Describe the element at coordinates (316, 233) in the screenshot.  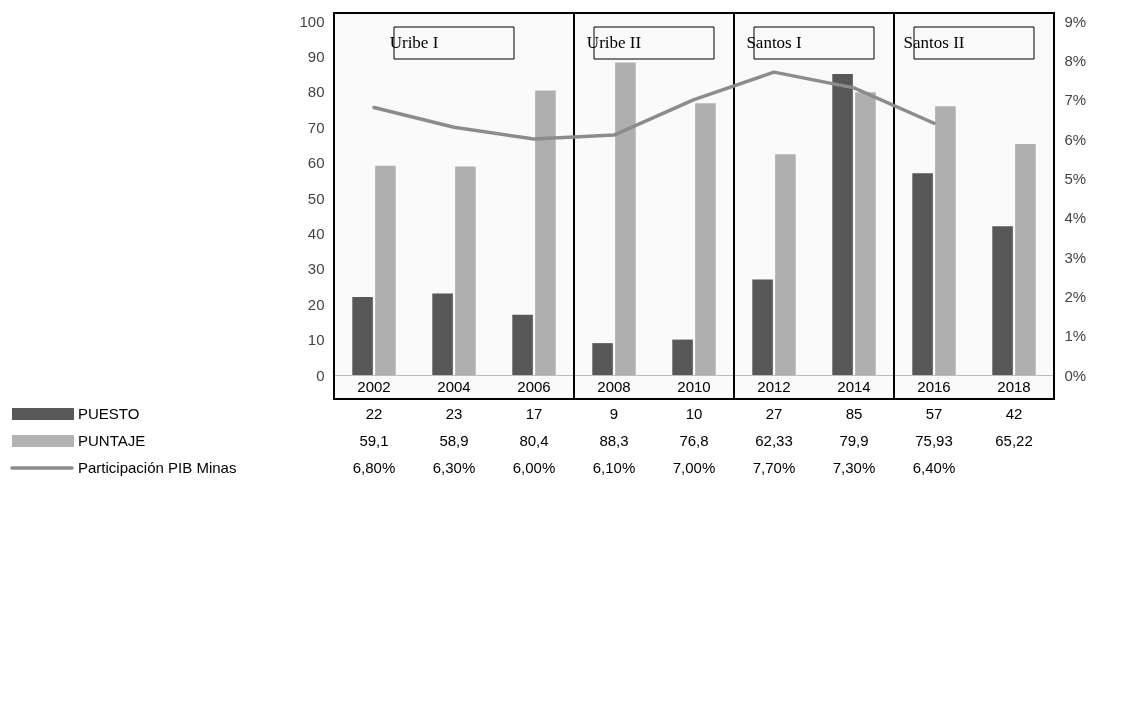
I see `y-tick-label: 40` at that location.